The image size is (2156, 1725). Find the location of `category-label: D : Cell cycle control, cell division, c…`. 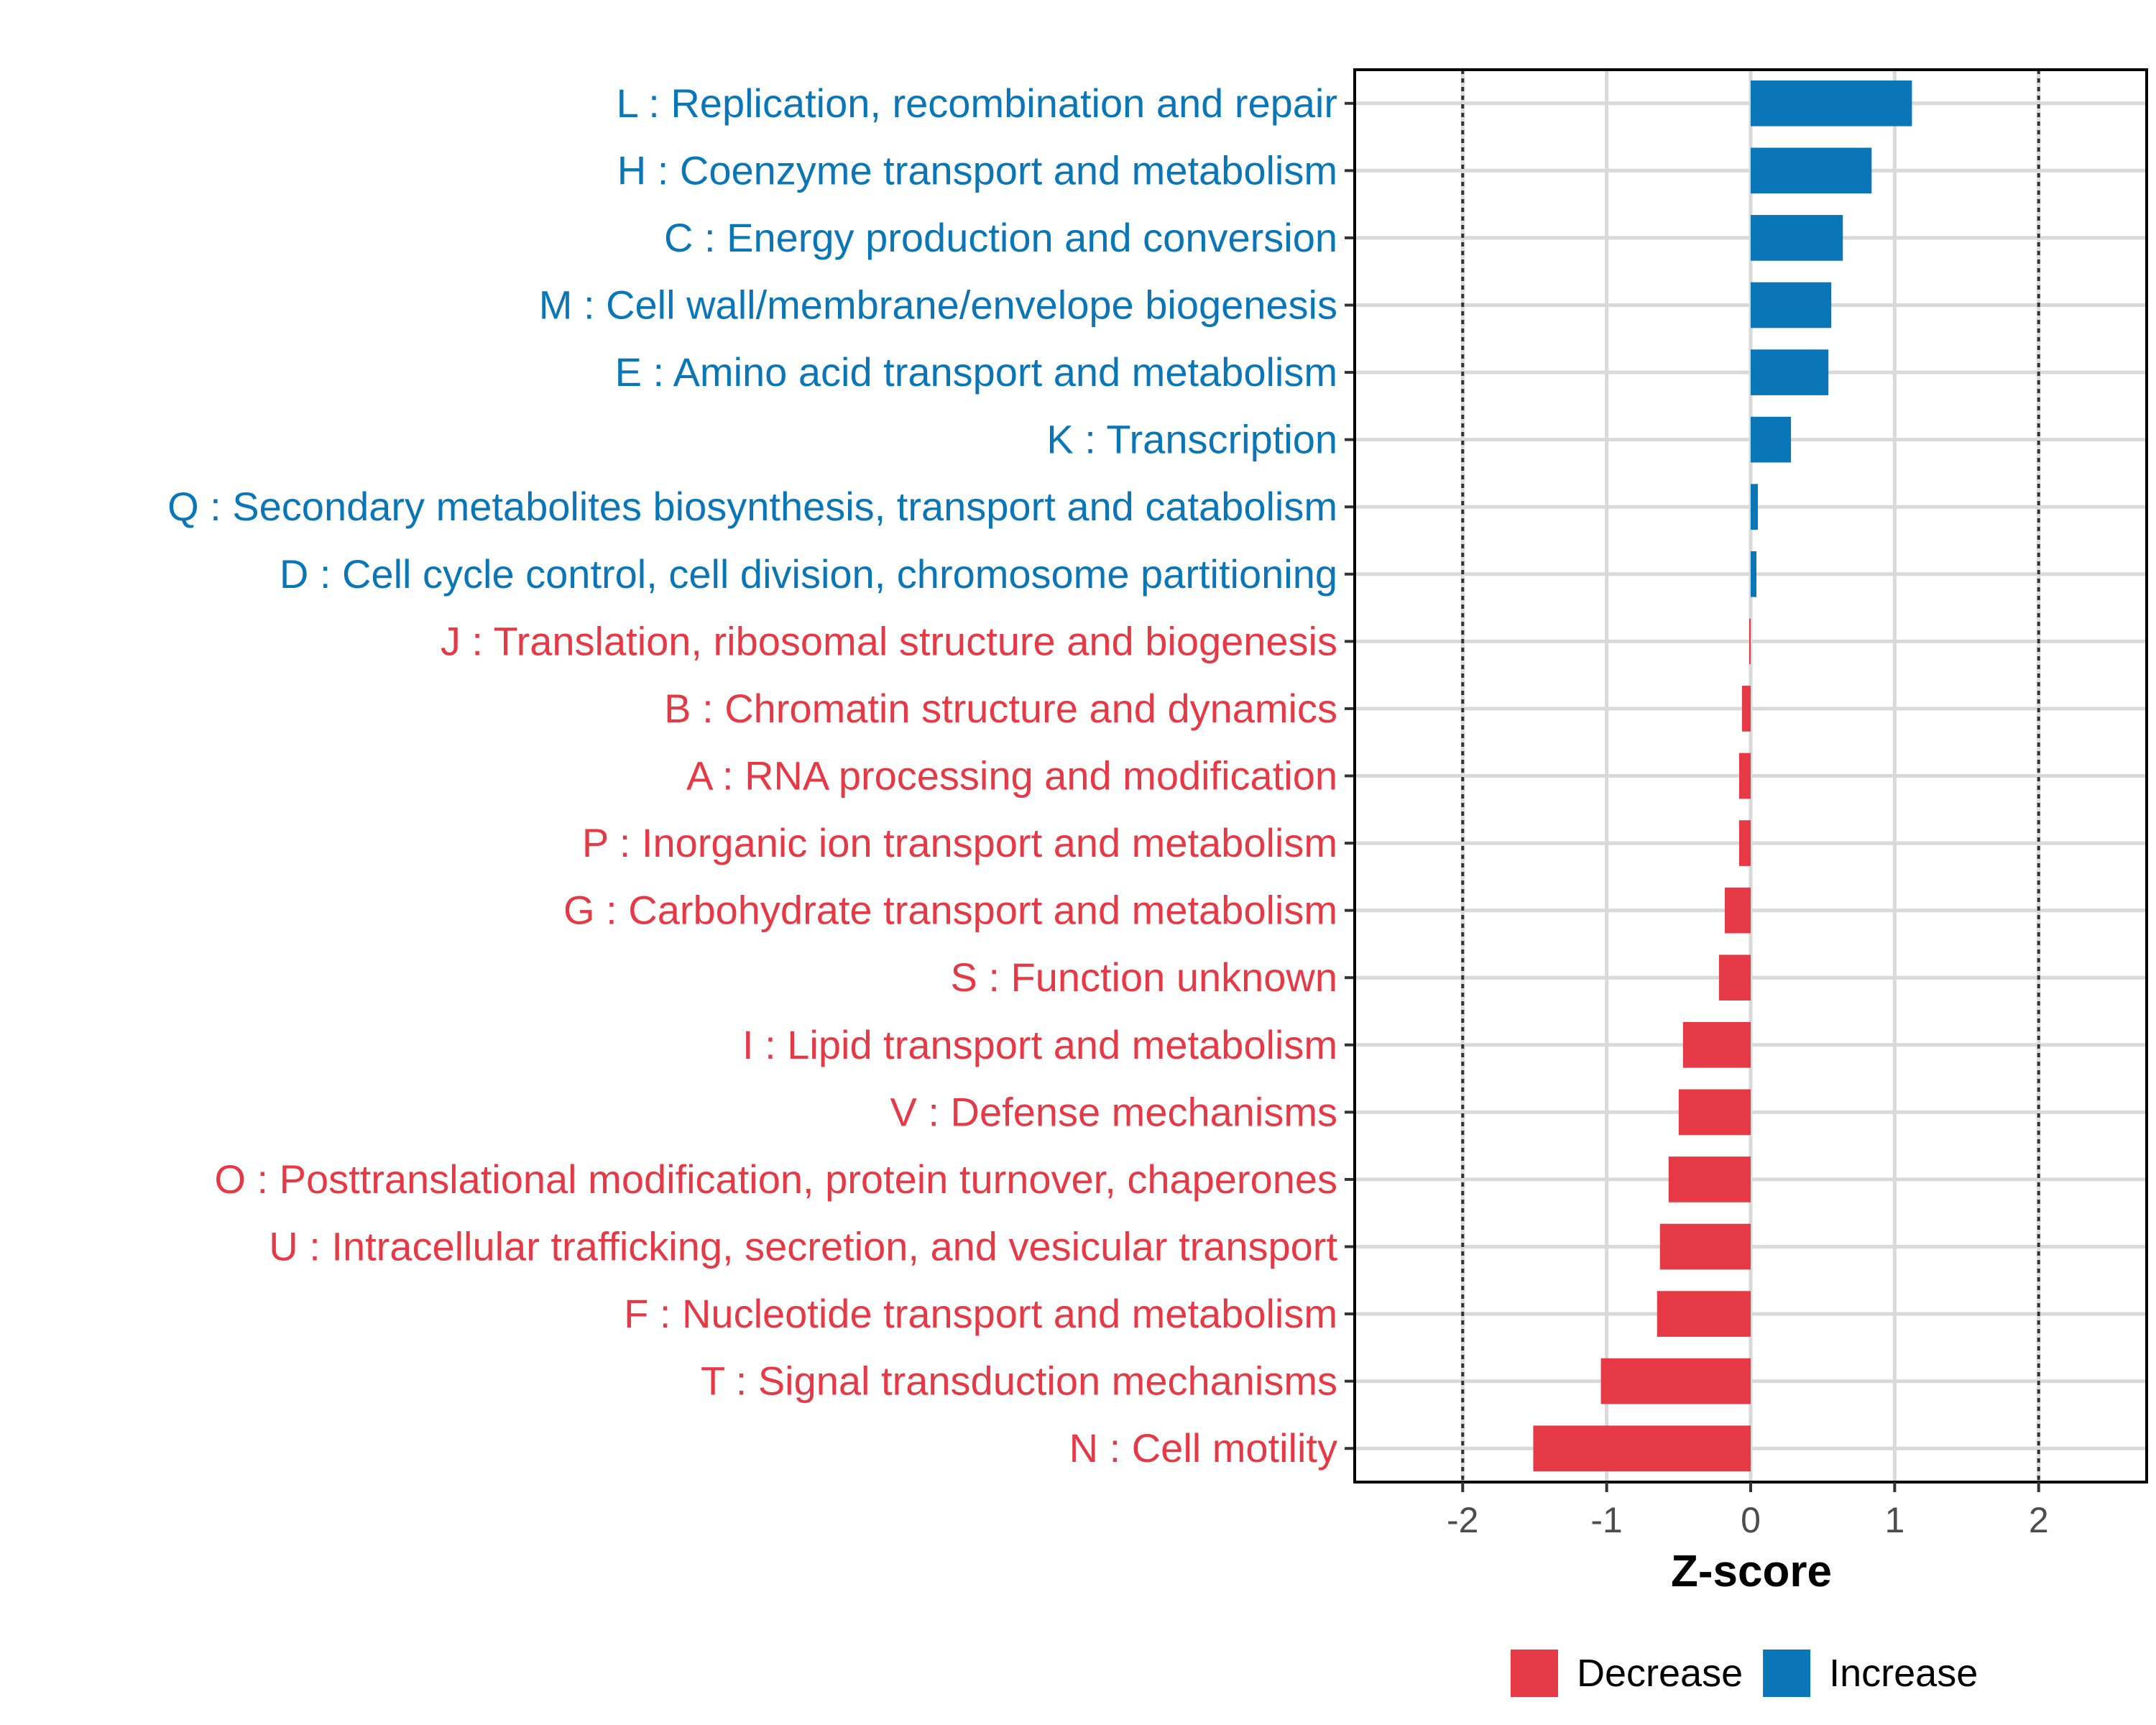

category-label: D : Cell cycle control, cell division, c… is located at coordinates (808, 574).